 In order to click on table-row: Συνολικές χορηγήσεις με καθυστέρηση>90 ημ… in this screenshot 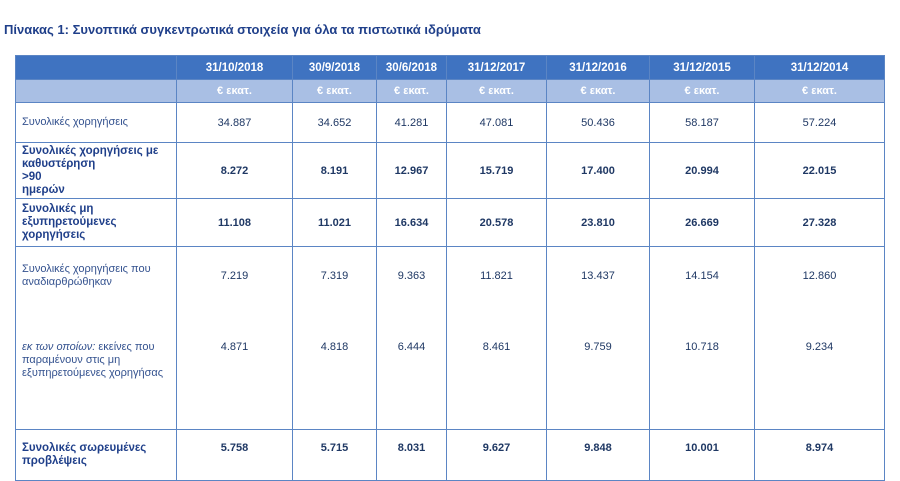, I will do `click(450, 170)`.